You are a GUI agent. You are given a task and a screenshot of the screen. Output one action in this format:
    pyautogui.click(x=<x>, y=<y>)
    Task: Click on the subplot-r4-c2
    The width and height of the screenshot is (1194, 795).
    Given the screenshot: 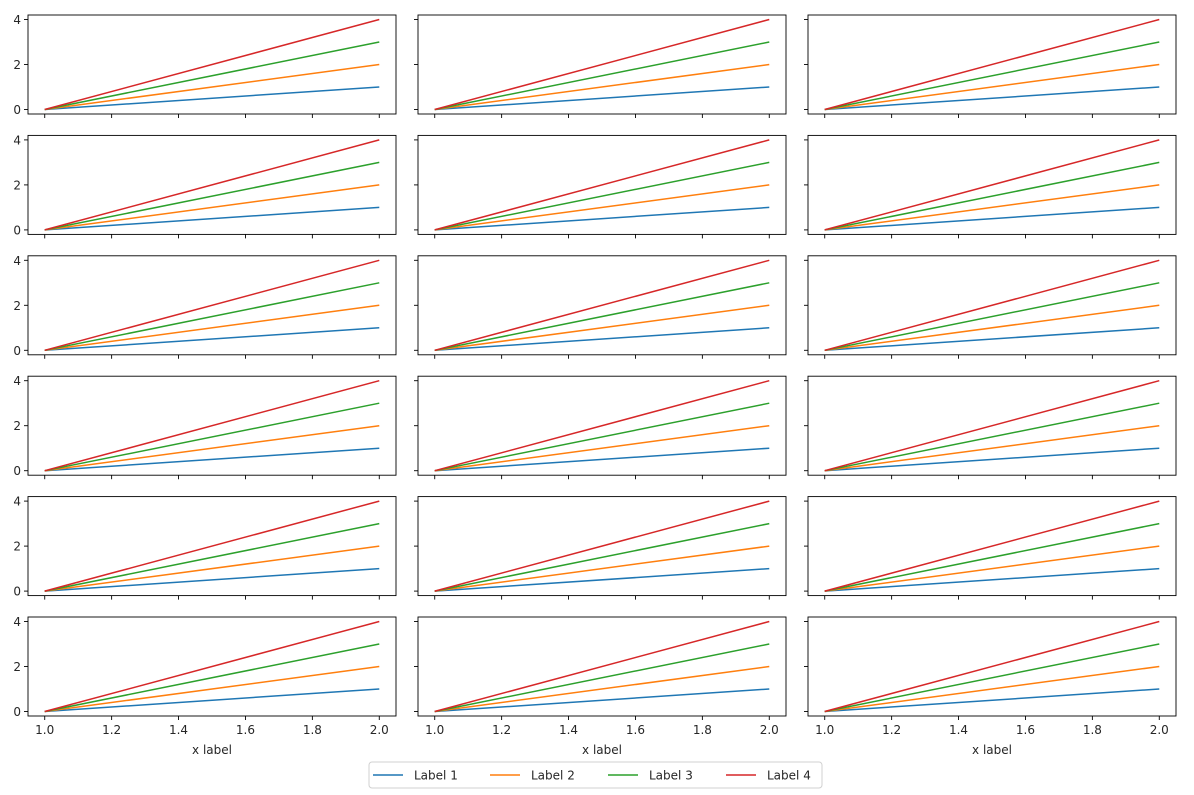 What is the action you would take?
    pyautogui.click(x=600, y=427)
    